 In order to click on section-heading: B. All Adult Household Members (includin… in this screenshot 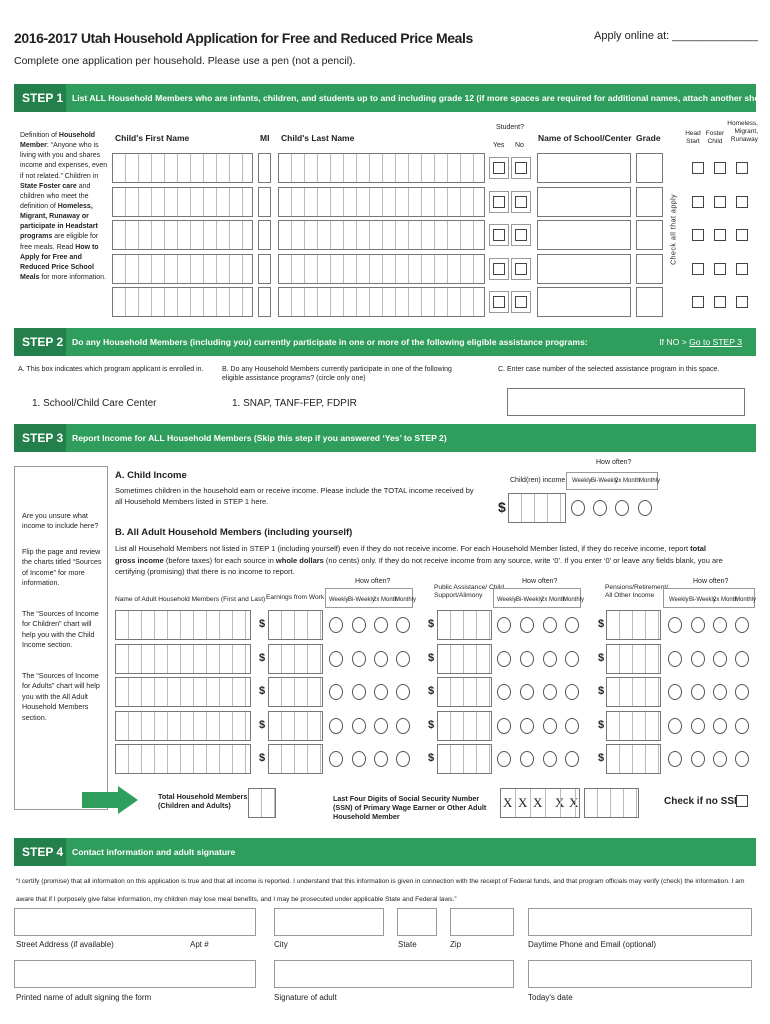, I will do `click(234, 532)`.